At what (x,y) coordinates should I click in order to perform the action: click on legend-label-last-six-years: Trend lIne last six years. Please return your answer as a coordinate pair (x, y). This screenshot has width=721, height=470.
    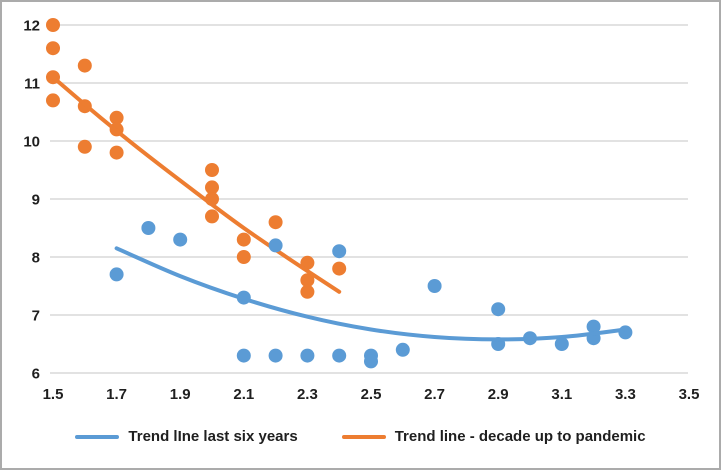
    Looking at the image, I should click on (213, 436).